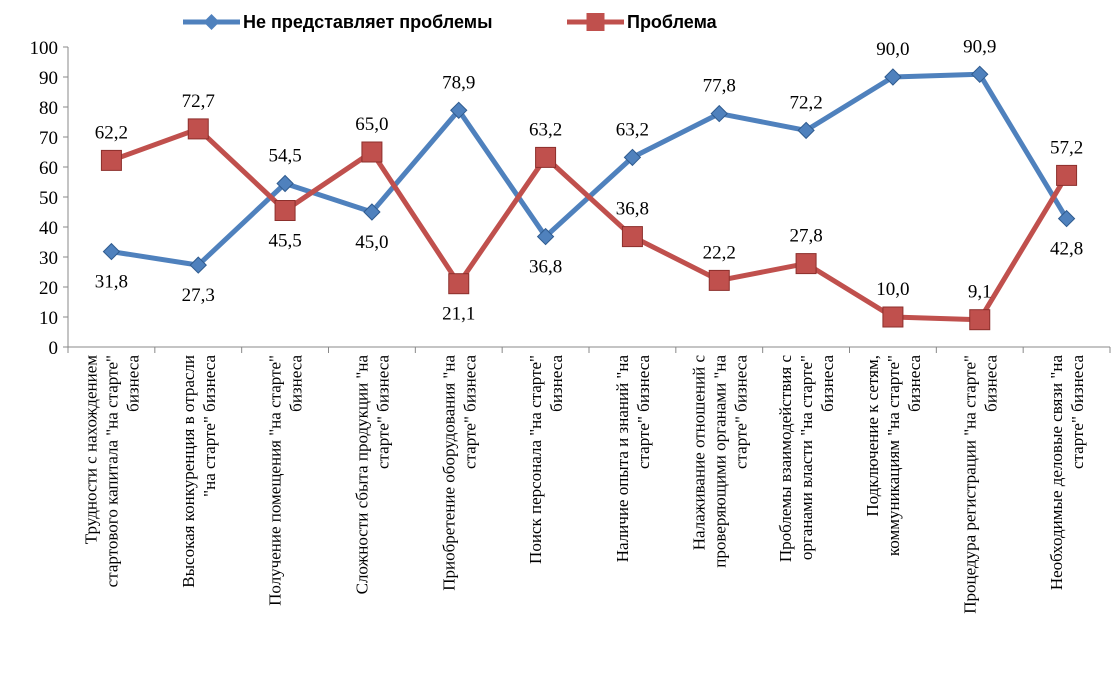 The height and width of the screenshot is (688, 1112). Describe the element at coordinates (632, 209) in the screenshot. I see `data-label: 36,8` at that location.